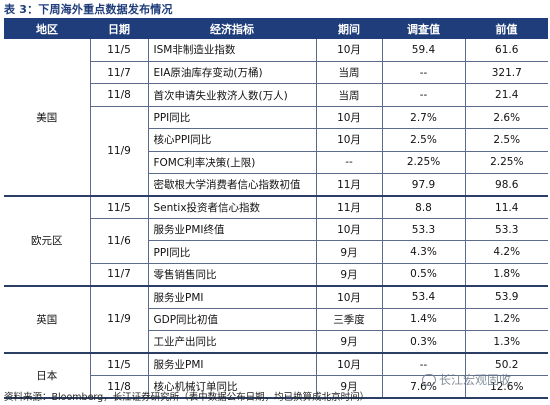 This screenshot has width=550, height=405. What do you see at coordinates (506, 208) in the screenshot?
I see `prior-cell: 11.4` at bounding box center [506, 208].